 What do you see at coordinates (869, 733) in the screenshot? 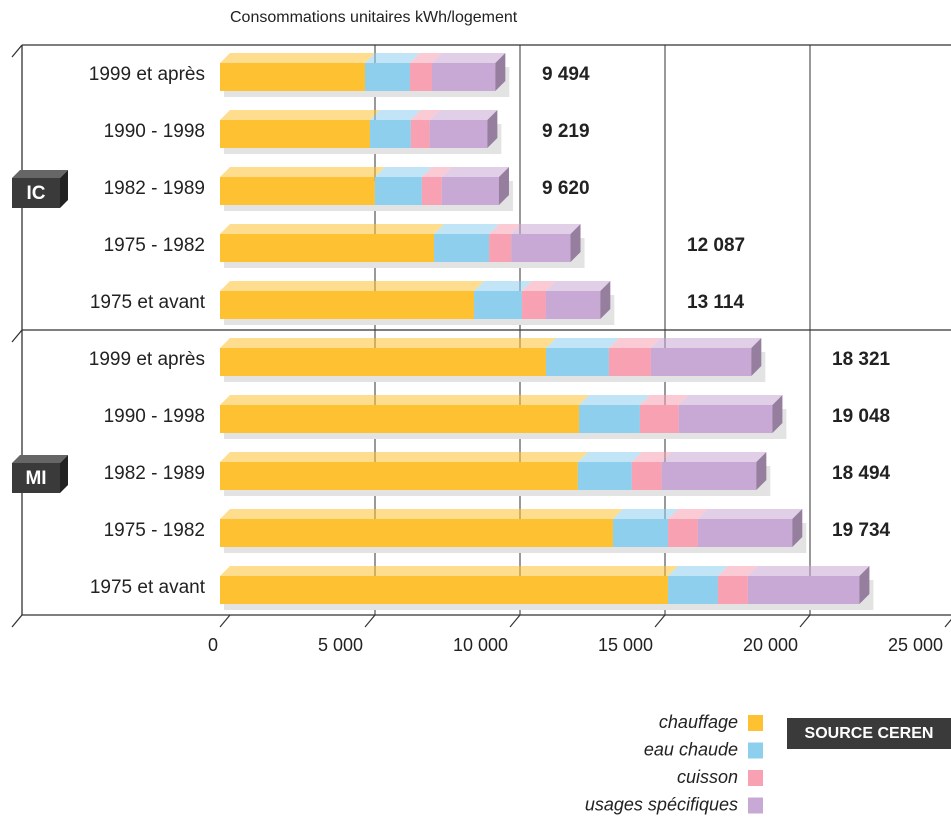
I see `source: SOURCE CEREN` at bounding box center [869, 733].